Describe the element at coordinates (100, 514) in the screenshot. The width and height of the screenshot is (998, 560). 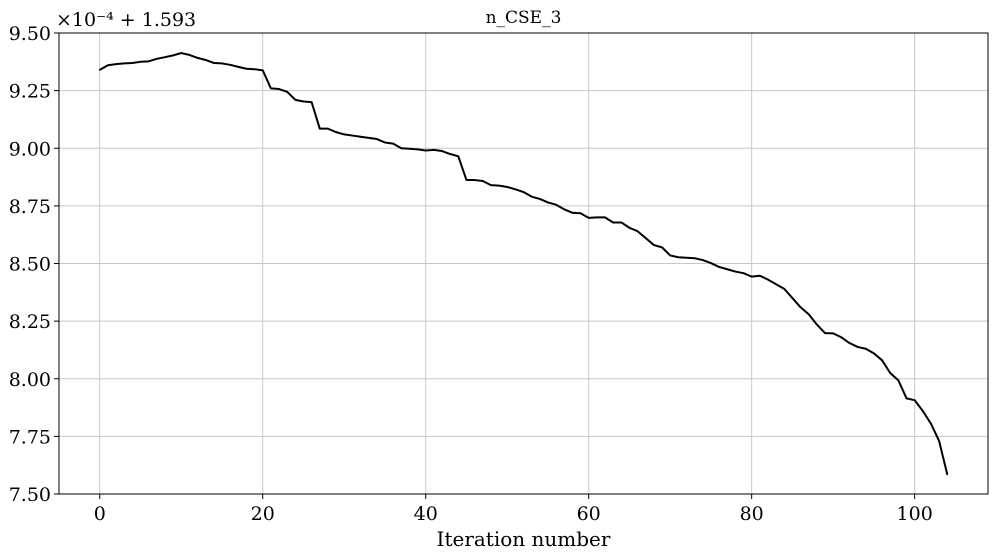
I see `x-tick-label: 0` at that location.